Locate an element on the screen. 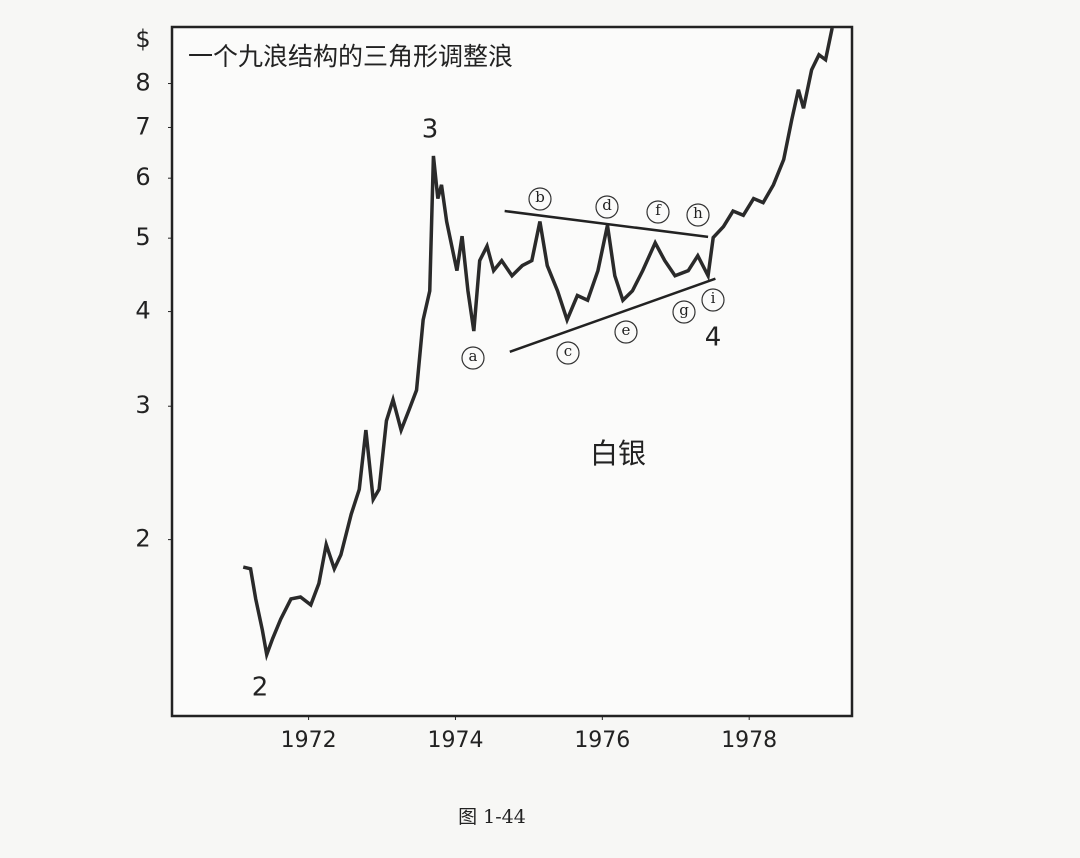 The image size is (1080, 858). sub-wave-label: i is located at coordinates (713, 298).